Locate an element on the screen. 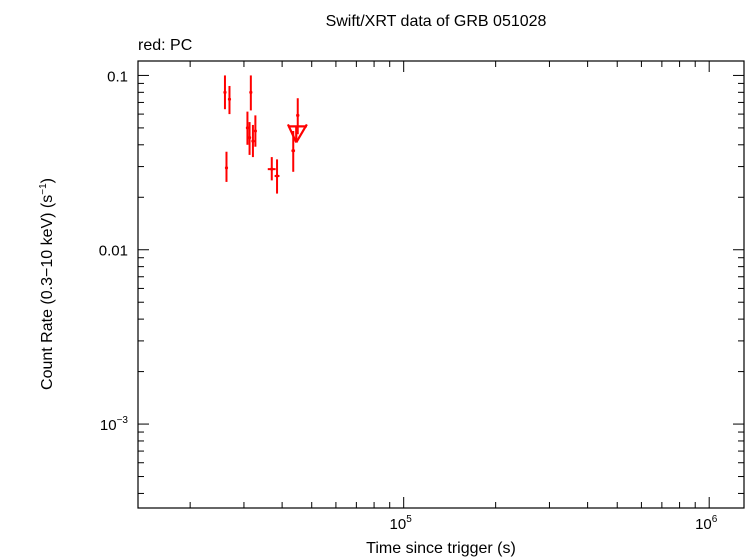 The width and height of the screenshot is (746, 558). y-tick-label: 10−3 is located at coordinates (114, 424).